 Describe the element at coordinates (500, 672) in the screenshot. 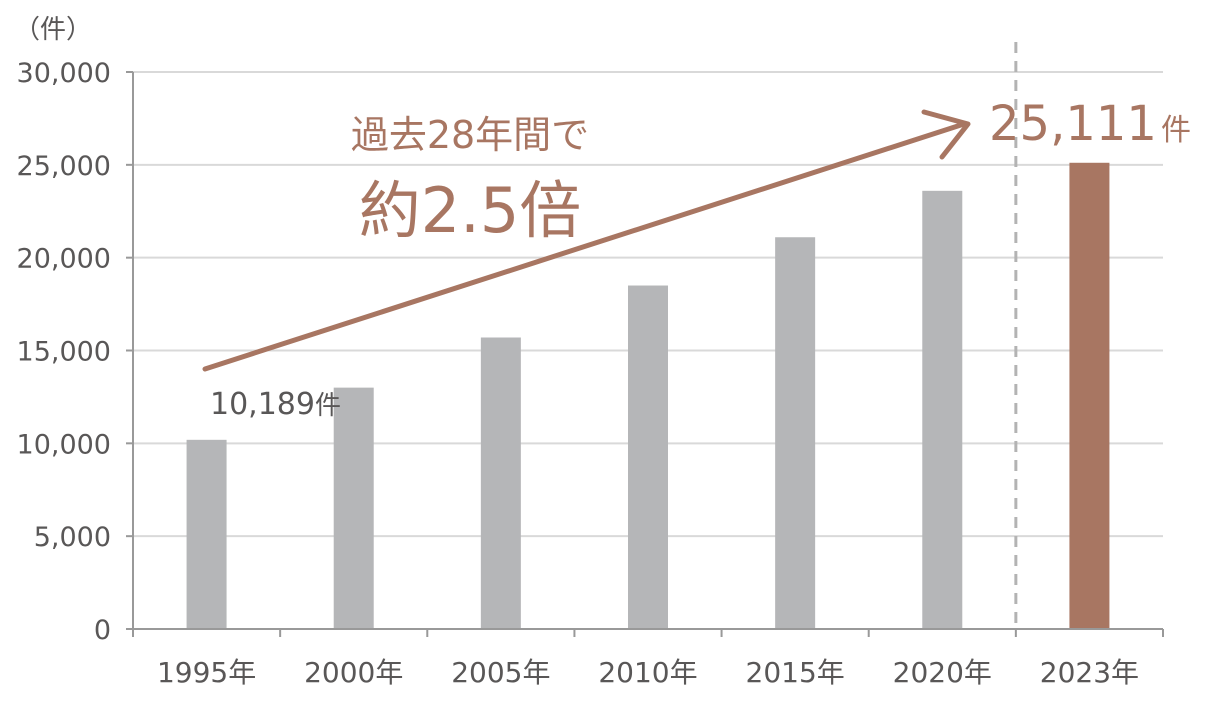

I see `x-tick-label: 2005年` at that location.